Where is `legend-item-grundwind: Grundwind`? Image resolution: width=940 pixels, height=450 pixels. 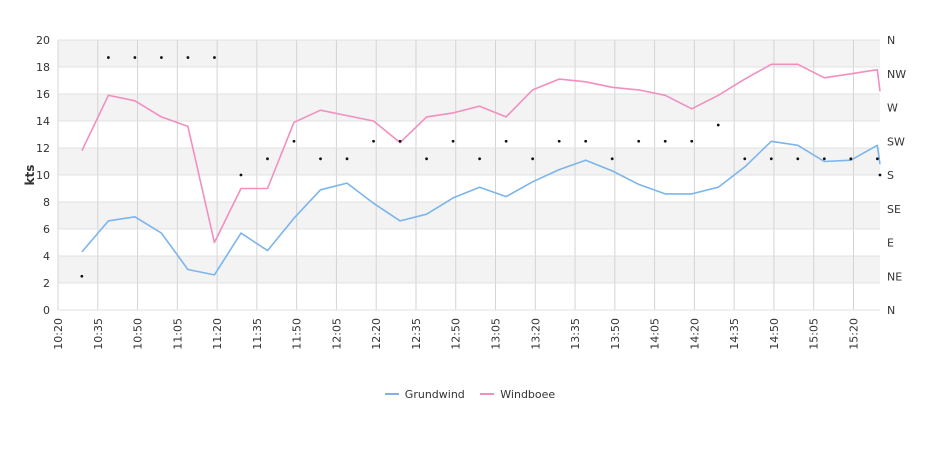
legend-item-grundwind: Grundwind is located at coordinates (424, 394).